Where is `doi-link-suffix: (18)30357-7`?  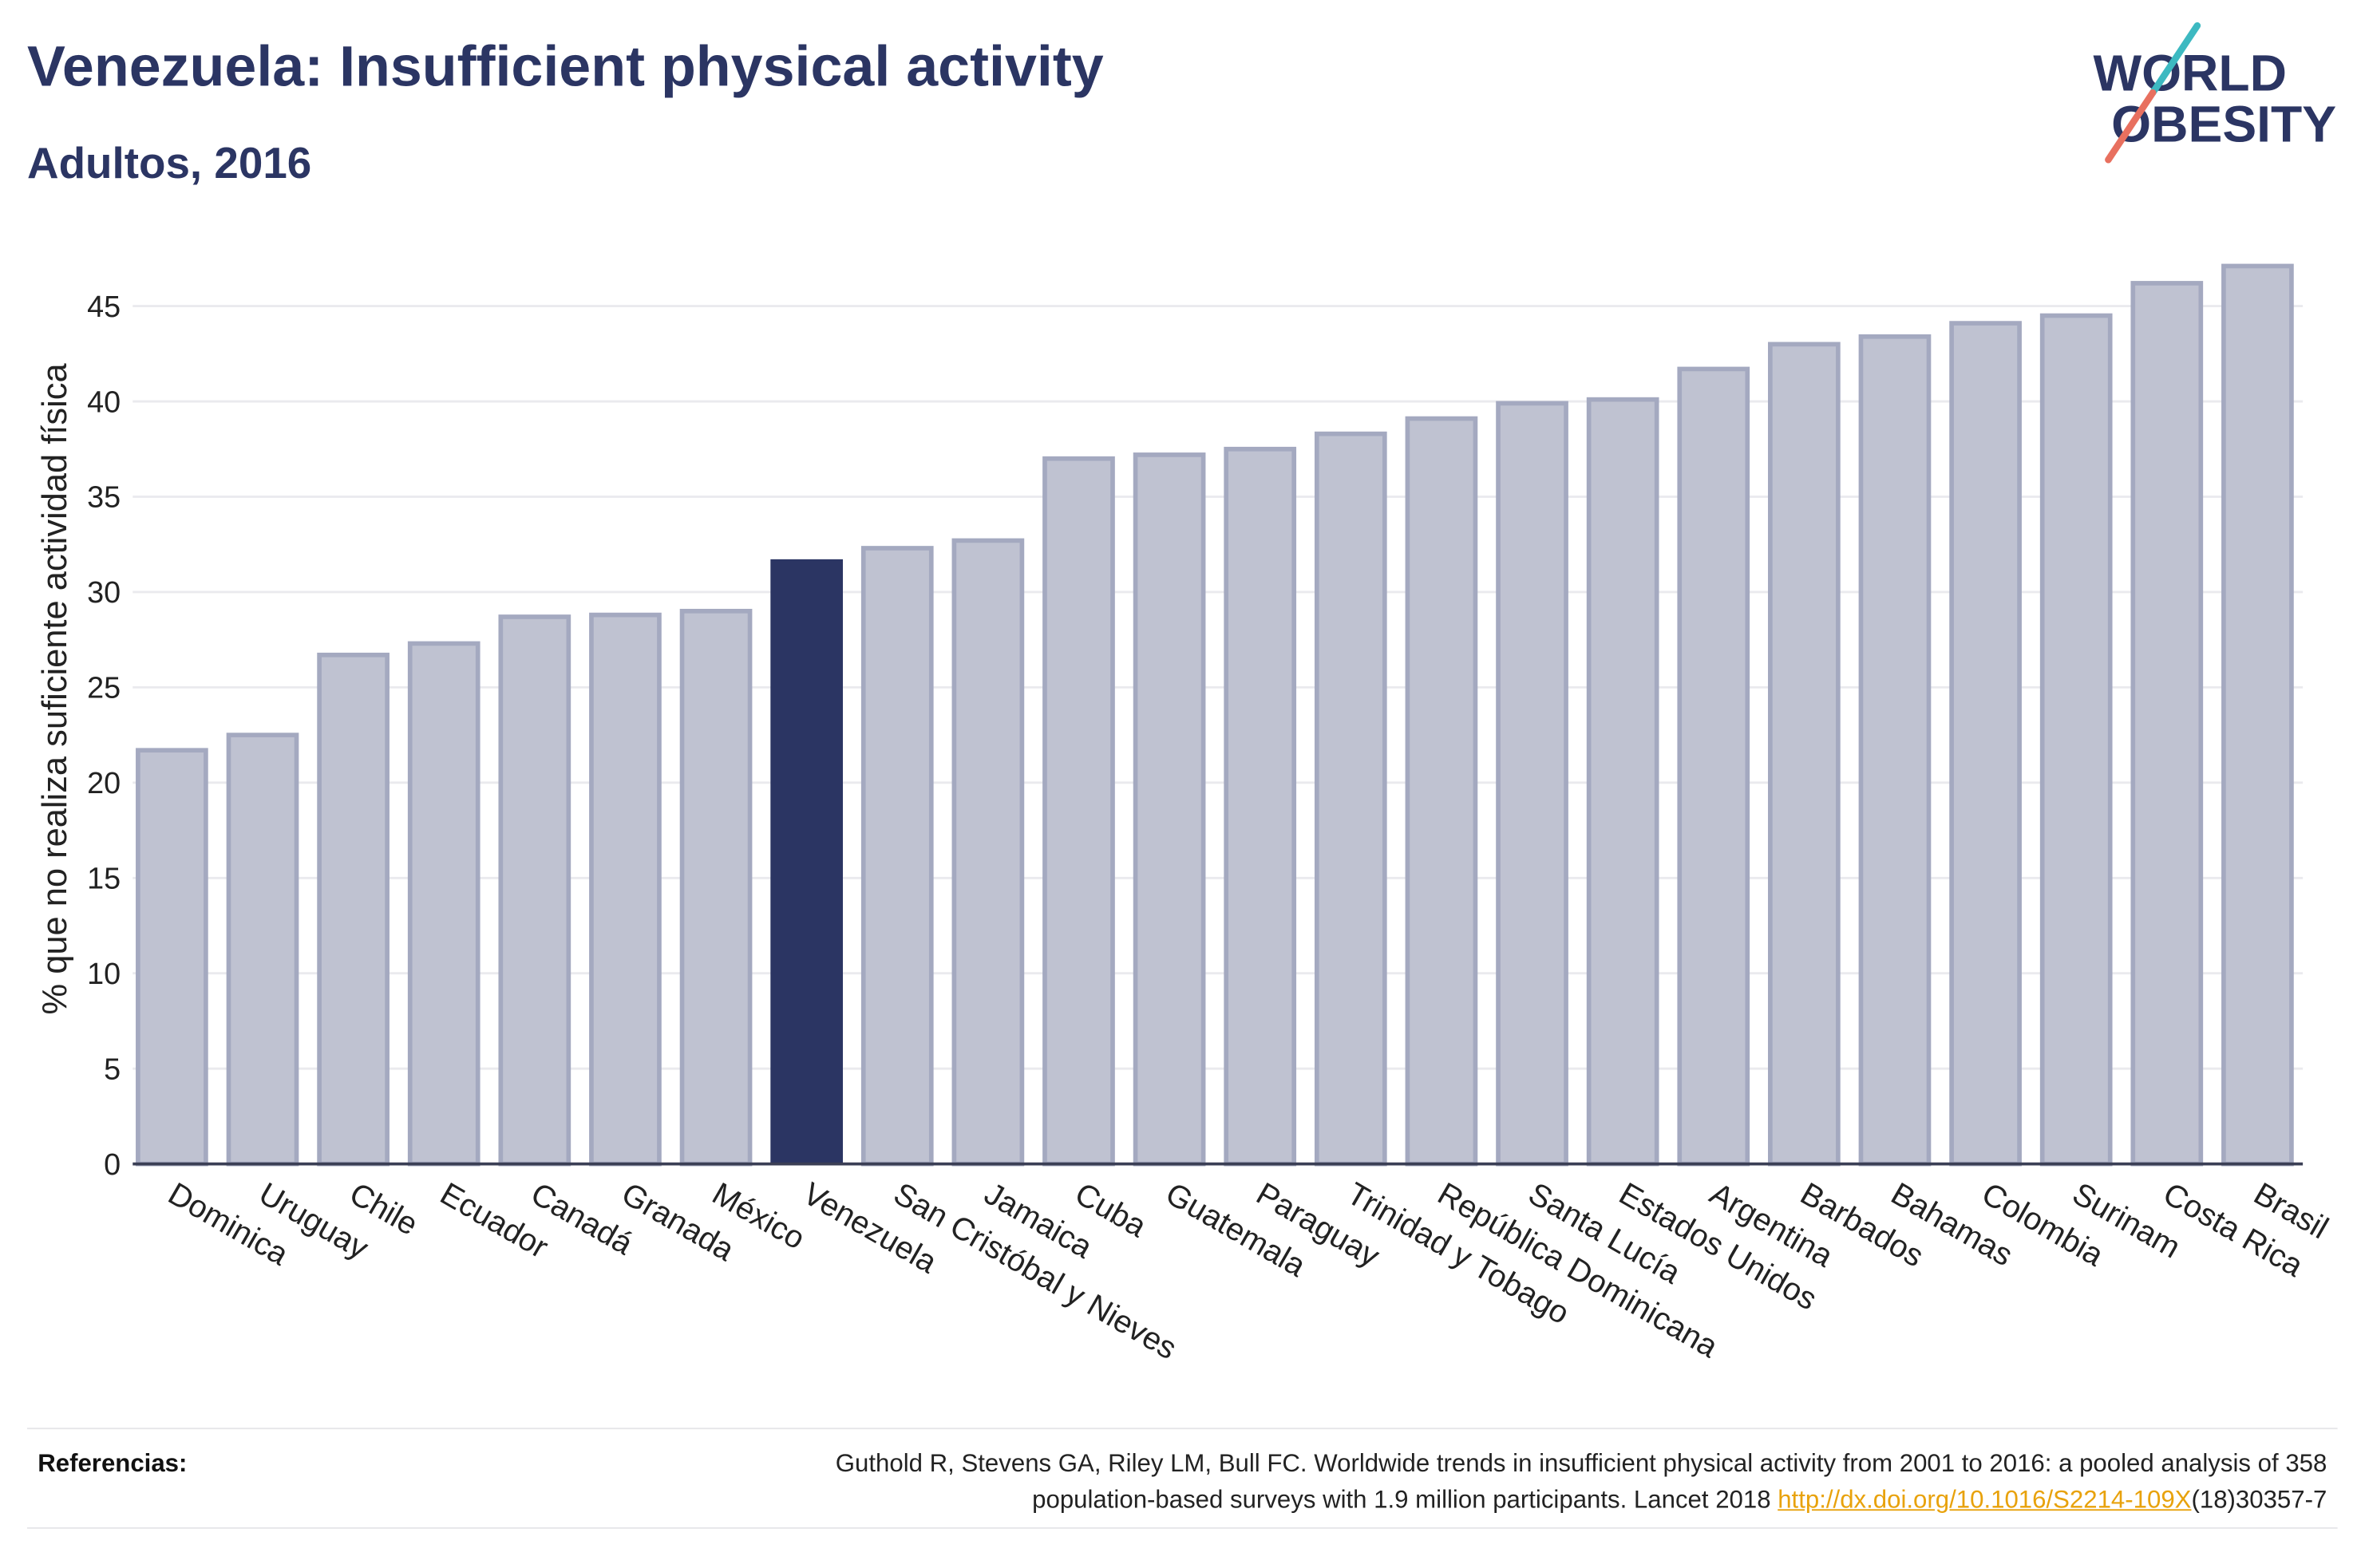
doi-link-suffix: (18)30357-7 is located at coordinates (2259, 1500).